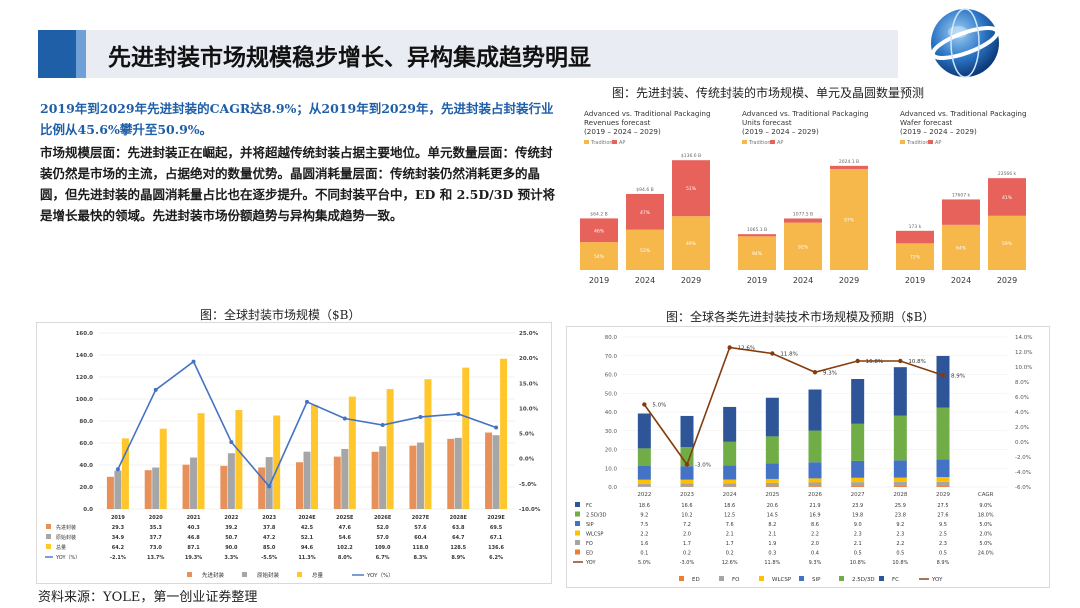  Describe the element at coordinates (736, 580) in the screenshot. I see `right-legend-label: FO` at that location.